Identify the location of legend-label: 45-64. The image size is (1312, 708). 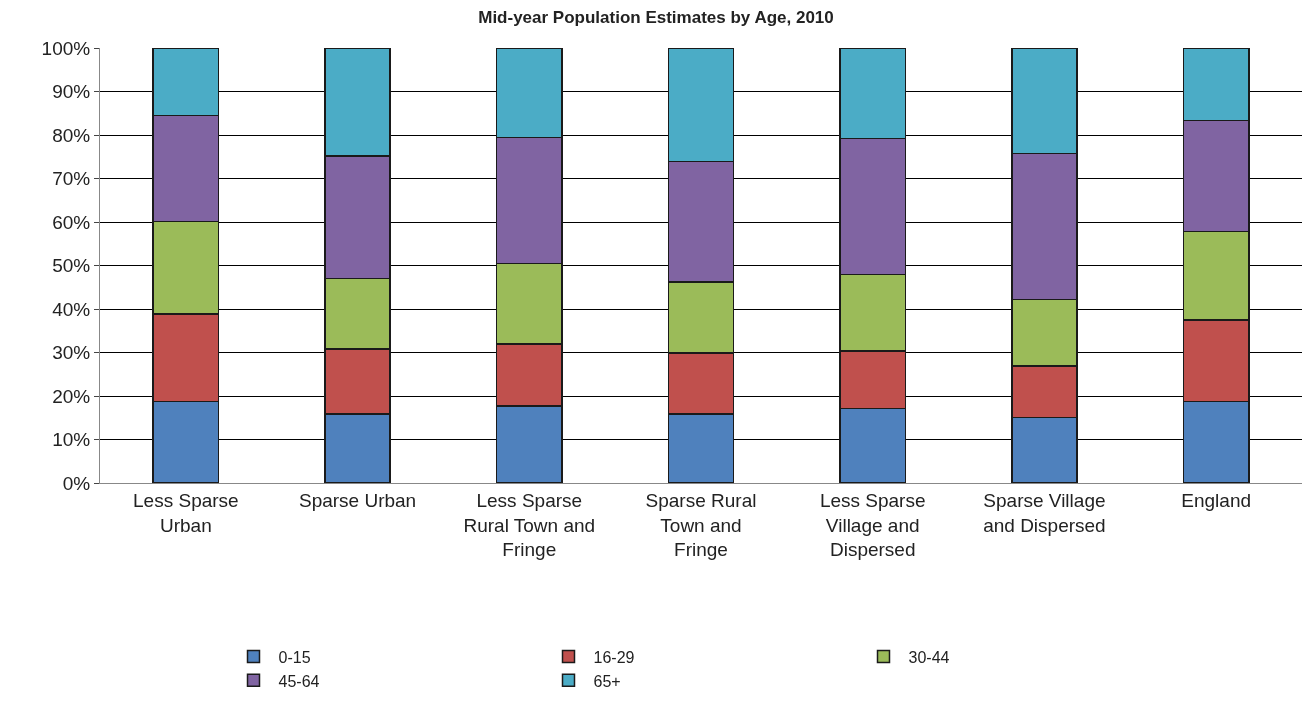
(299, 681).